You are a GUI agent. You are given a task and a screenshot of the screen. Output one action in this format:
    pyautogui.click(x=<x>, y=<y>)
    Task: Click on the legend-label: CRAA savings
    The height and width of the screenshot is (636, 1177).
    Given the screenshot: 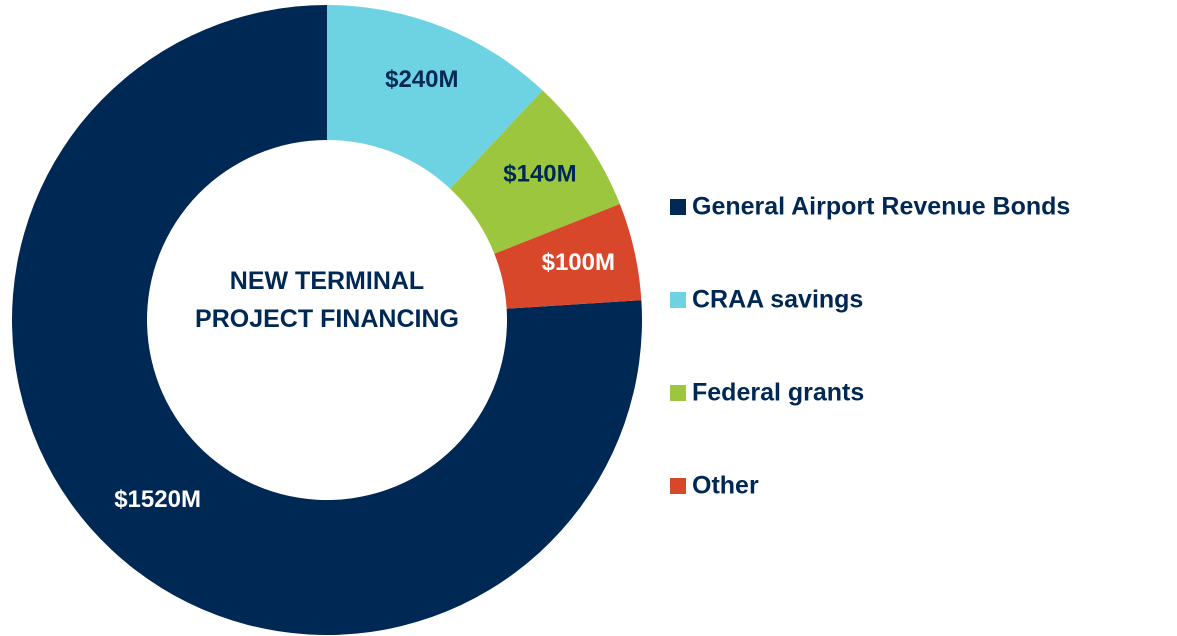 What is the action you would take?
    pyautogui.click(x=777, y=300)
    